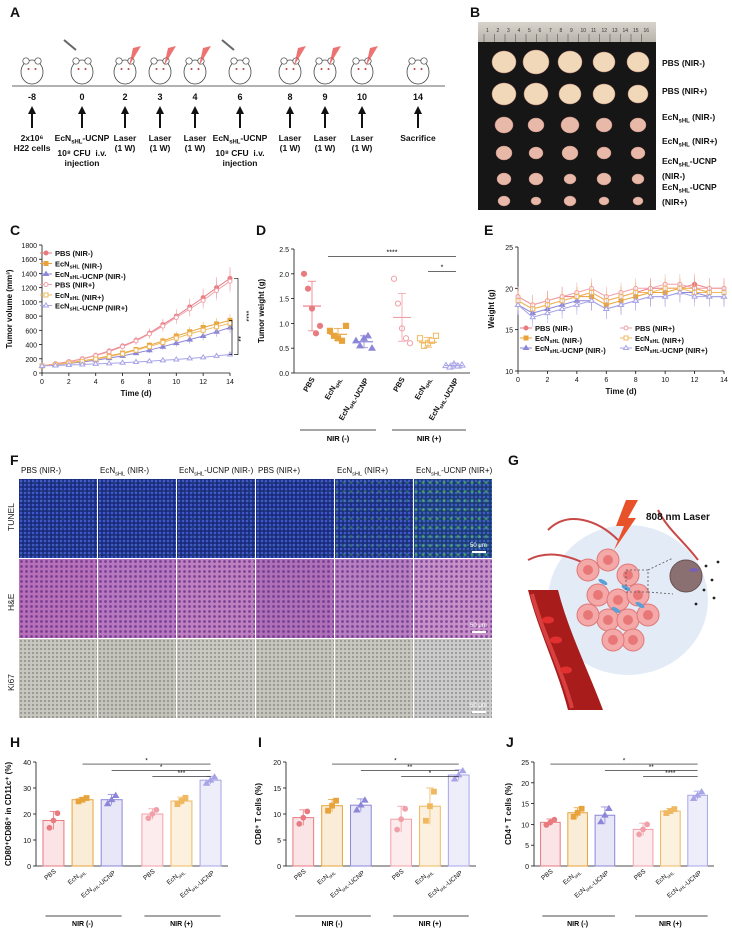 Image resolution: width=732 pixels, height=948 pixels. What do you see at coordinates (640, 875) in the screenshot?
I see `category-label: PBS` at bounding box center [640, 875].